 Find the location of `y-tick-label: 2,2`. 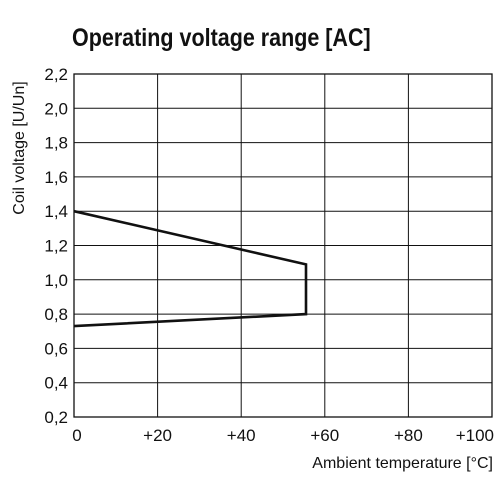

y-tick-label: 2,2 is located at coordinates (56, 74).